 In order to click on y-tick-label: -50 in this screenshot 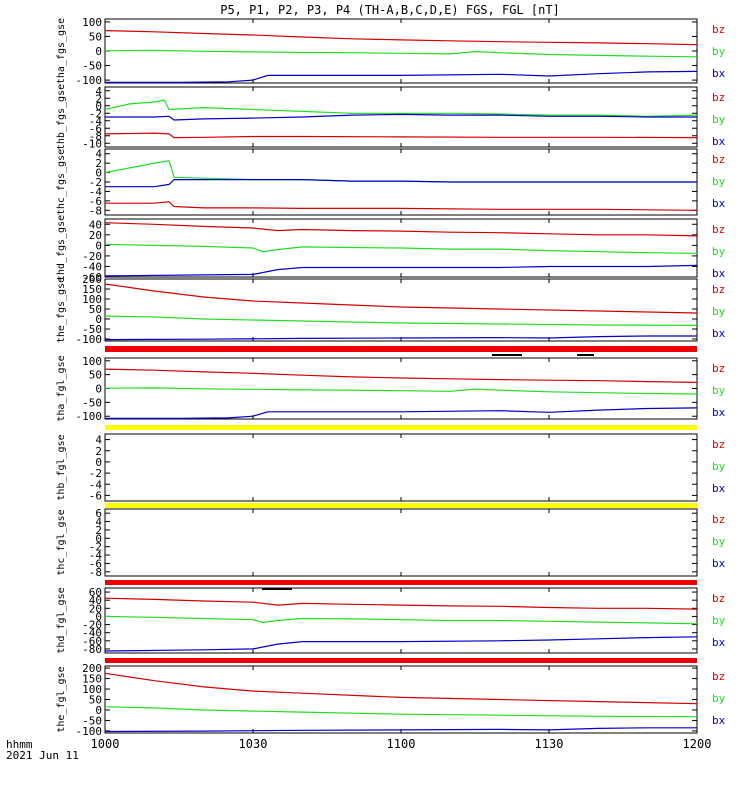, I will do `click(92, 402)`.